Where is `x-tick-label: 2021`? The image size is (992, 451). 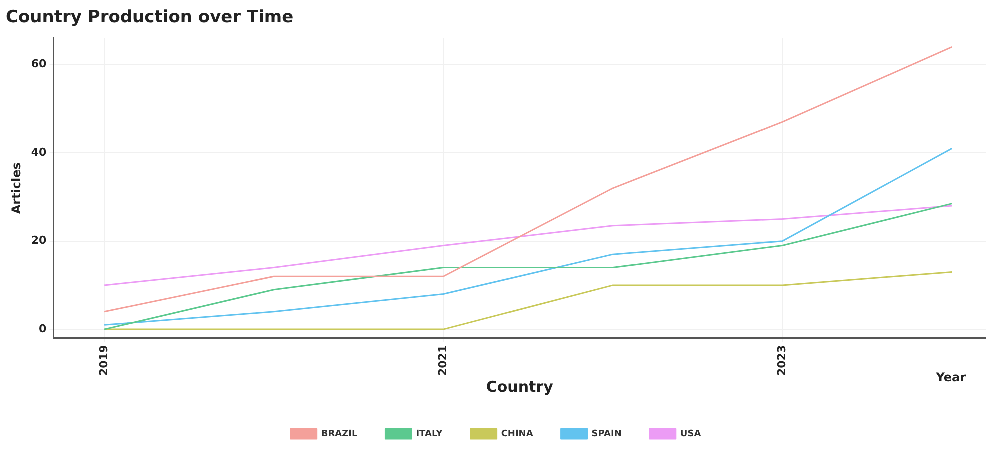
x-tick-label: 2021 is located at coordinates (443, 360).